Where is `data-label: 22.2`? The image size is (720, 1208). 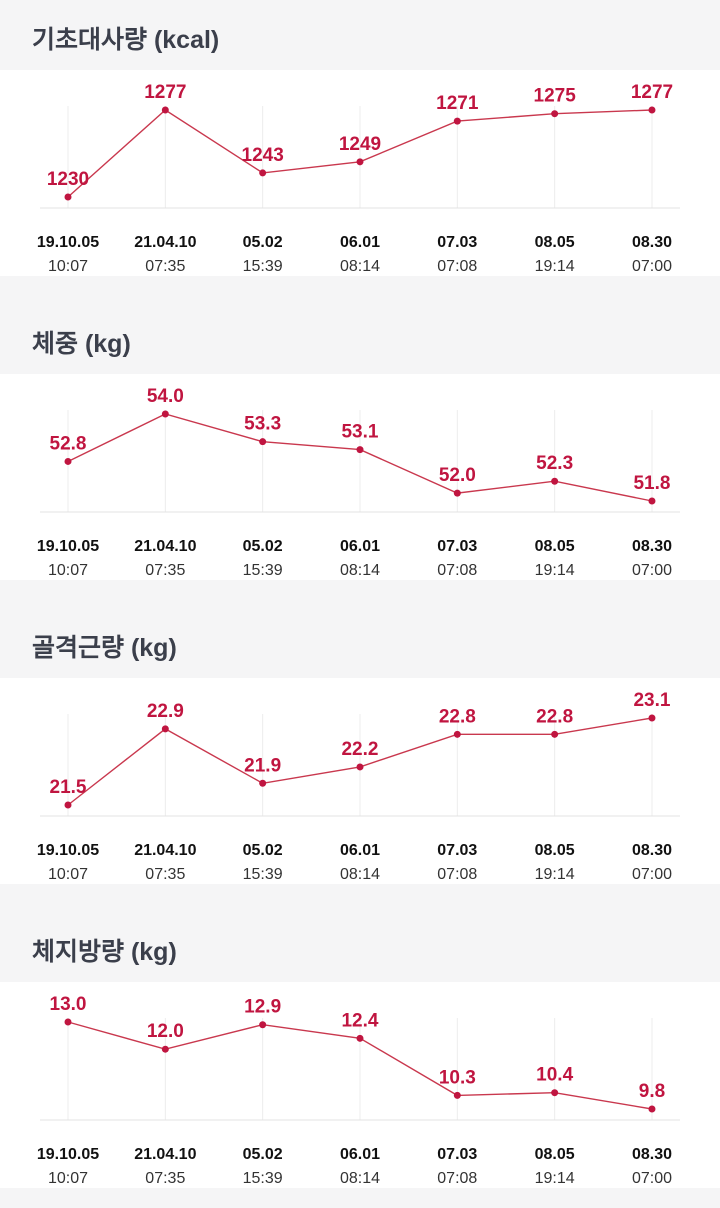 data-label: 22.2 is located at coordinates (359, 749).